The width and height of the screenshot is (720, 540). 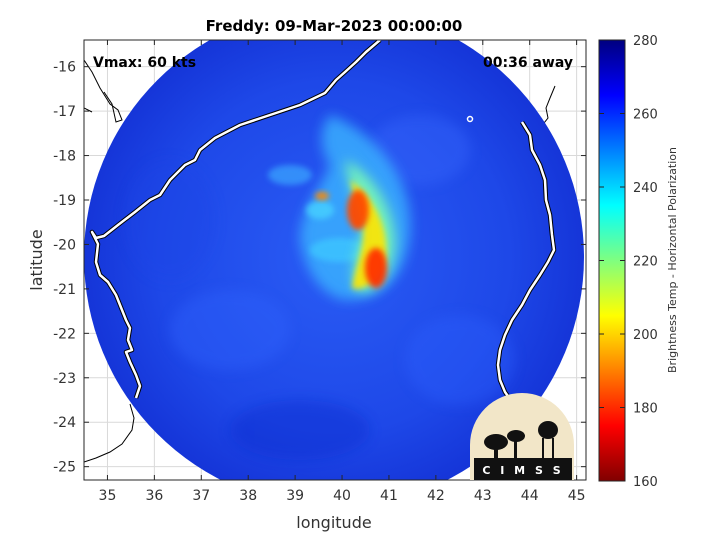 I want to click on x-tick-label: 41, so click(x=389, y=496).